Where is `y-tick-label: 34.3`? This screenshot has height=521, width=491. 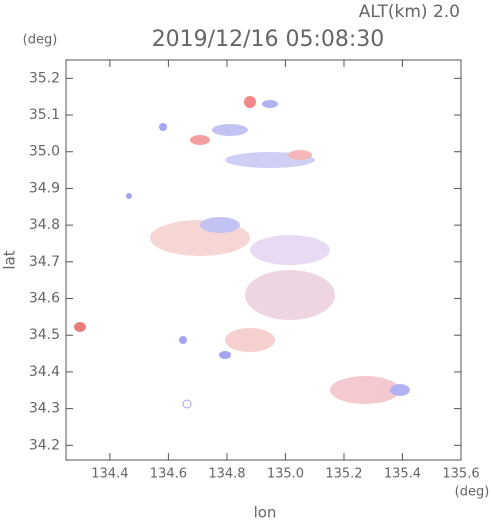 y-tick-label: 34.3 is located at coordinates (44, 409).